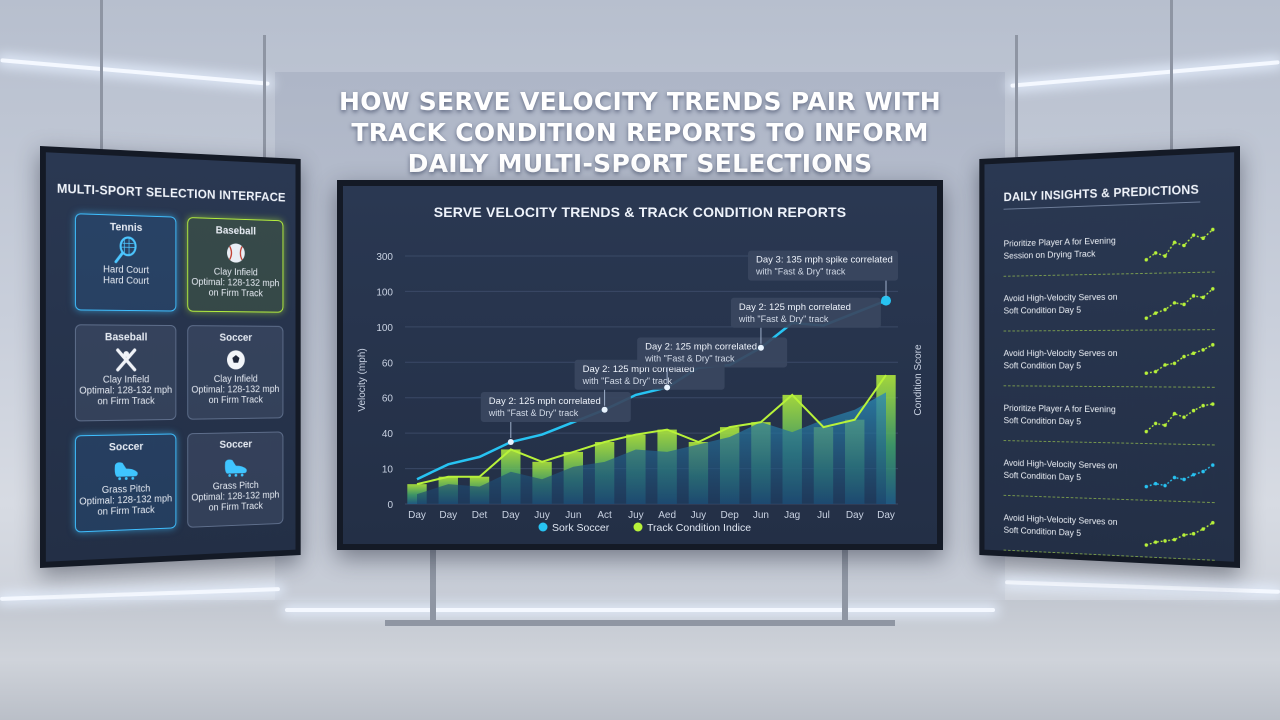  I want to click on x-tick-label: Act, so click(604, 515).